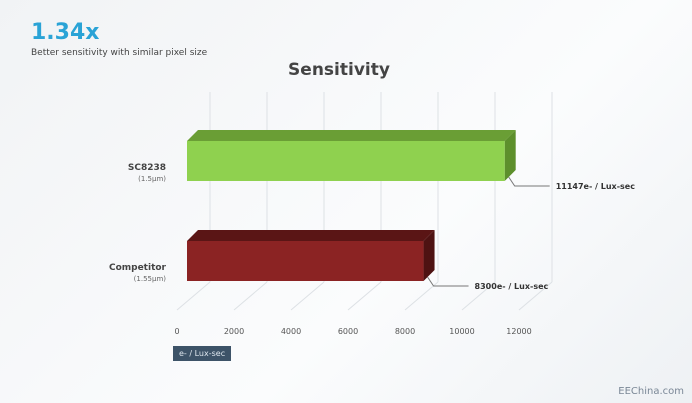 The image size is (692, 403). Describe the element at coordinates (305, 261) in the screenshot. I see `bar-competitor` at that location.